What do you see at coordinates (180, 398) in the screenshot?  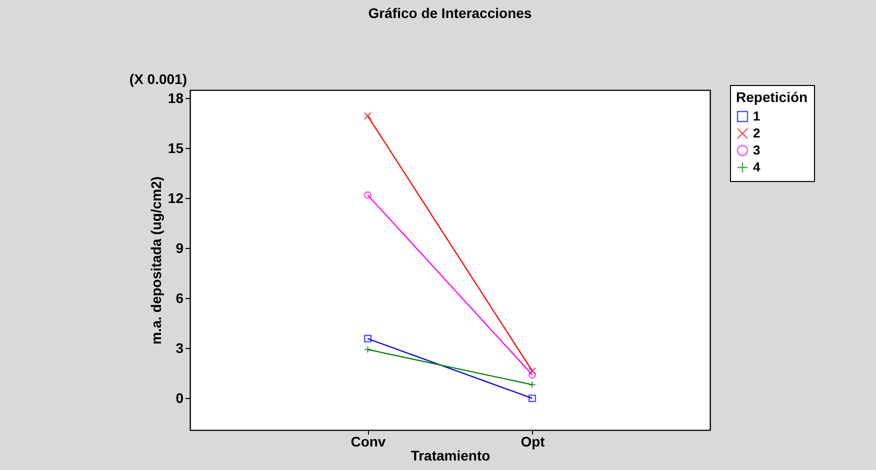 I see `y-tick-label: 0` at bounding box center [180, 398].